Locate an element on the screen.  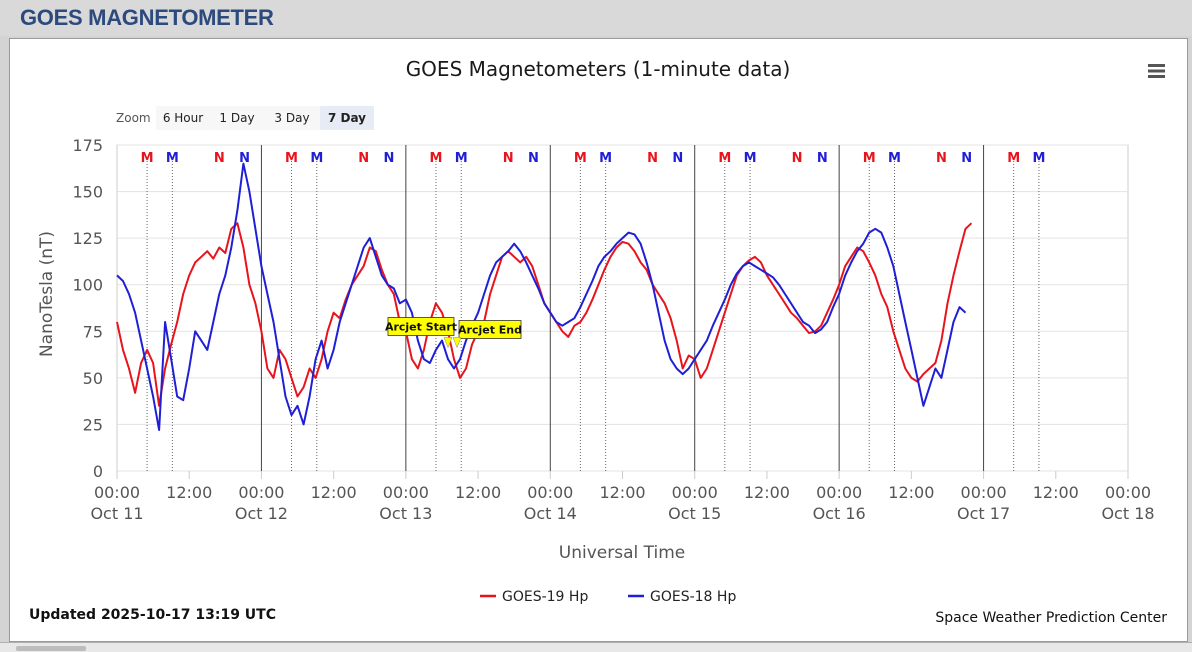
y-tick-label: 125 is located at coordinates (87, 238).